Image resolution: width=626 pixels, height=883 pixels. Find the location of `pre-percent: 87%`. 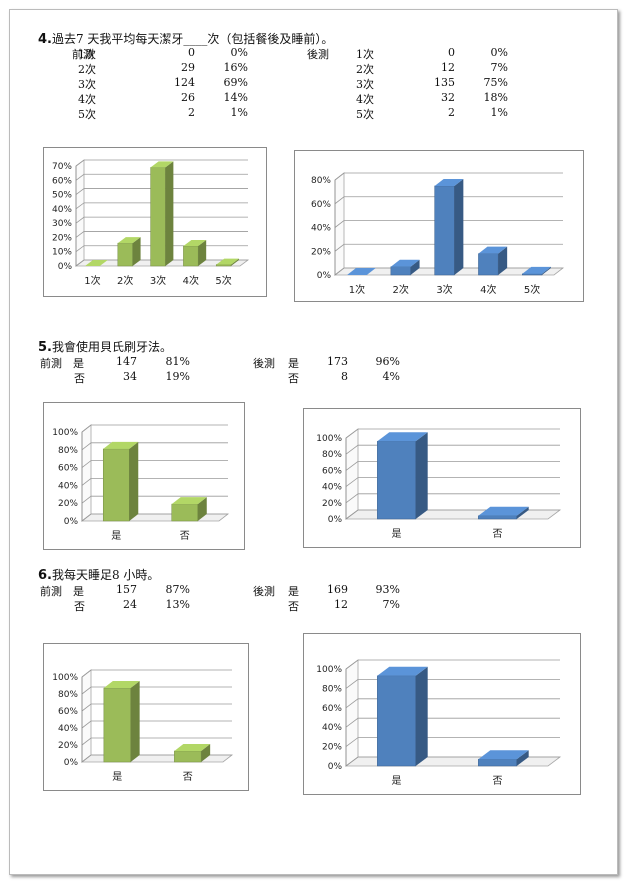

pre-percent: 87% is located at coordinates (177, 589).